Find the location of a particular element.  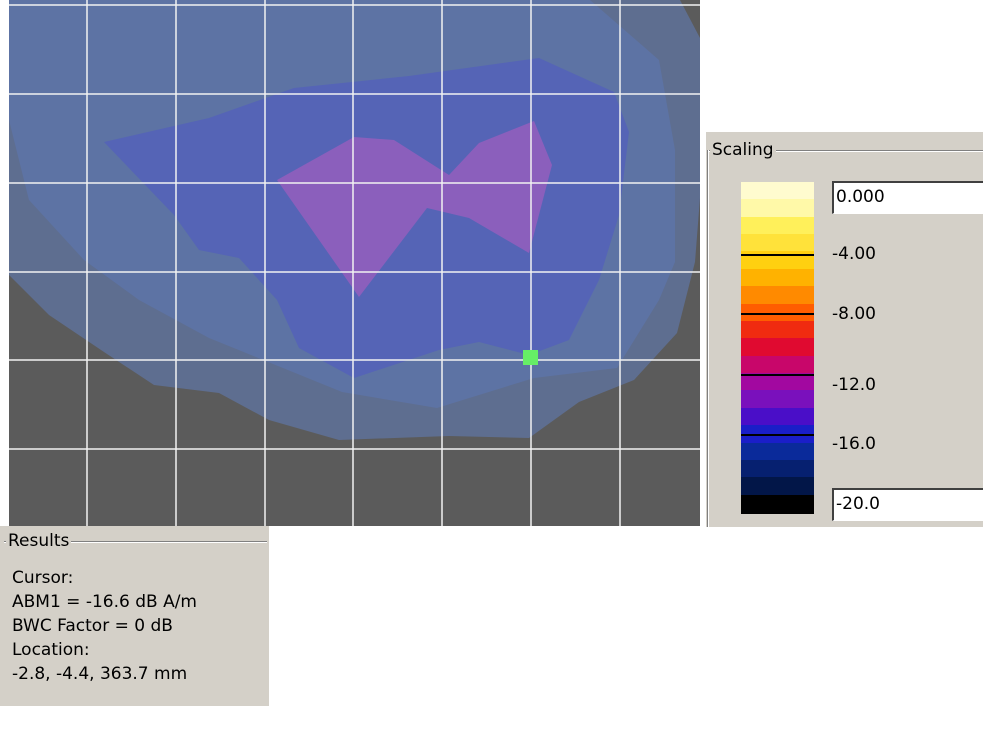

scaling-group-border is located at coordinates (845, 151).